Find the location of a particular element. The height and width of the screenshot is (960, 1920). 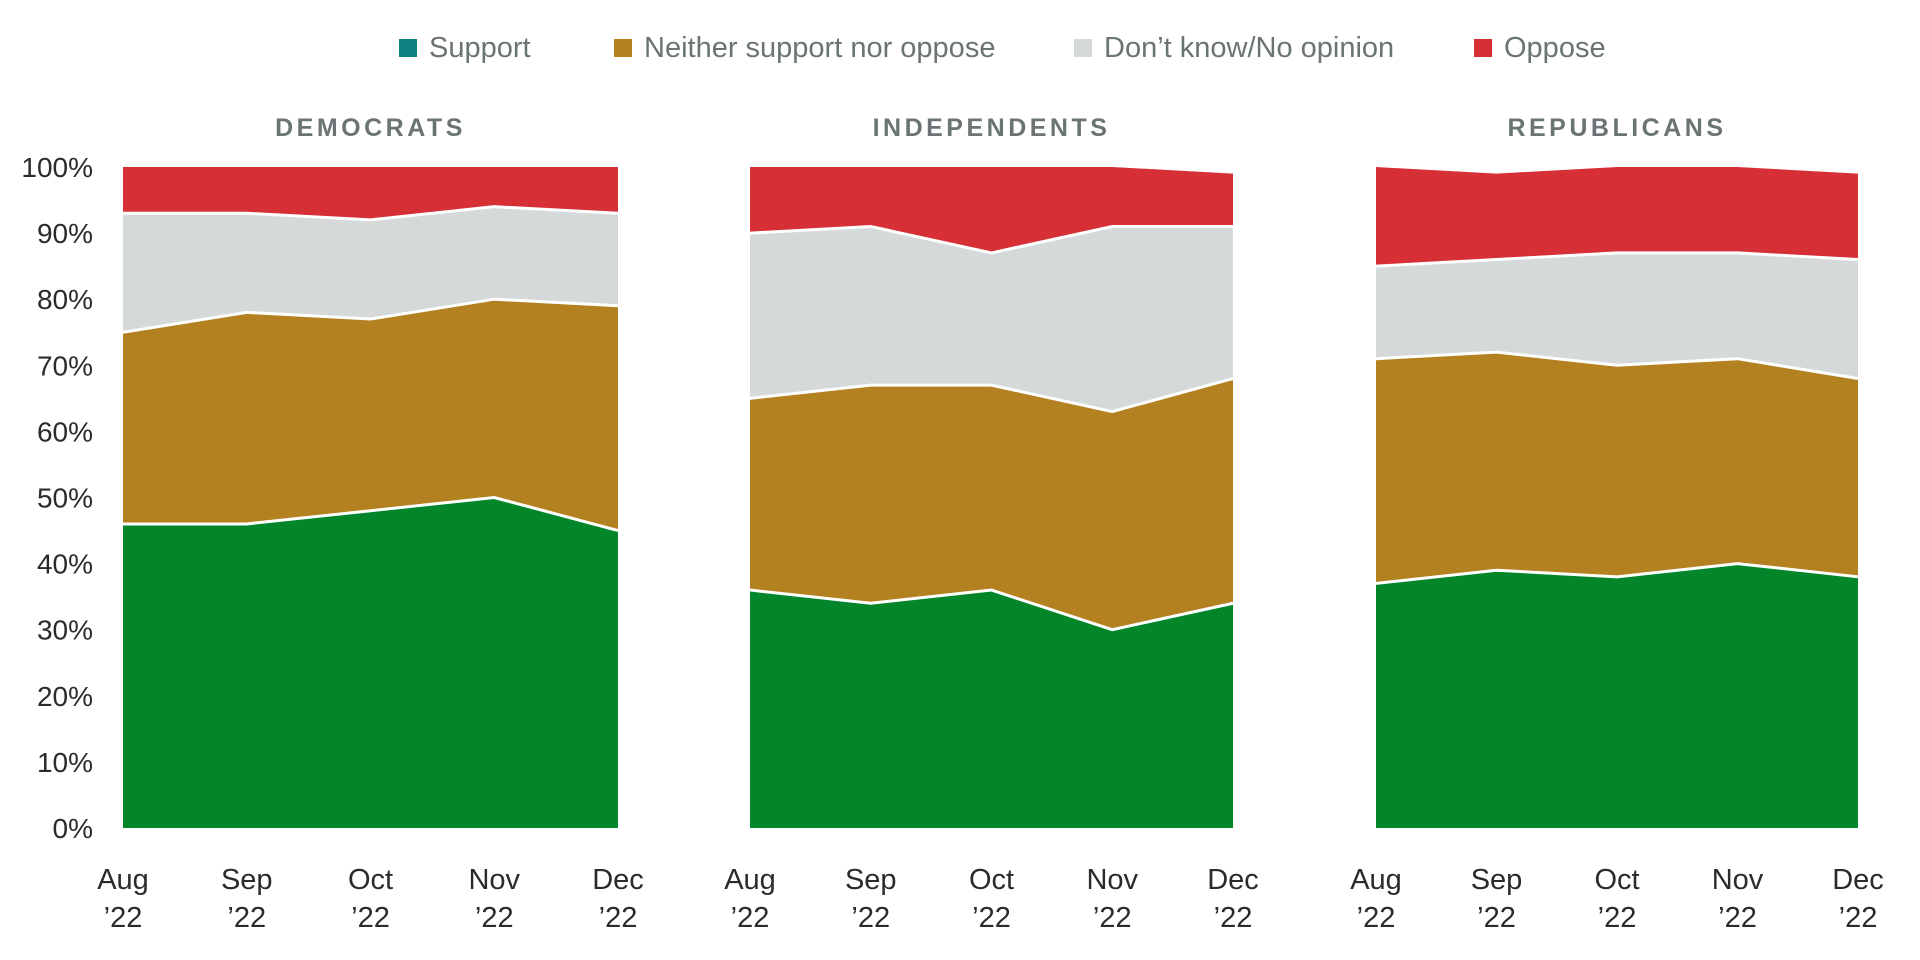

y-tick-label: 100% is located at coordinates (57, 167).